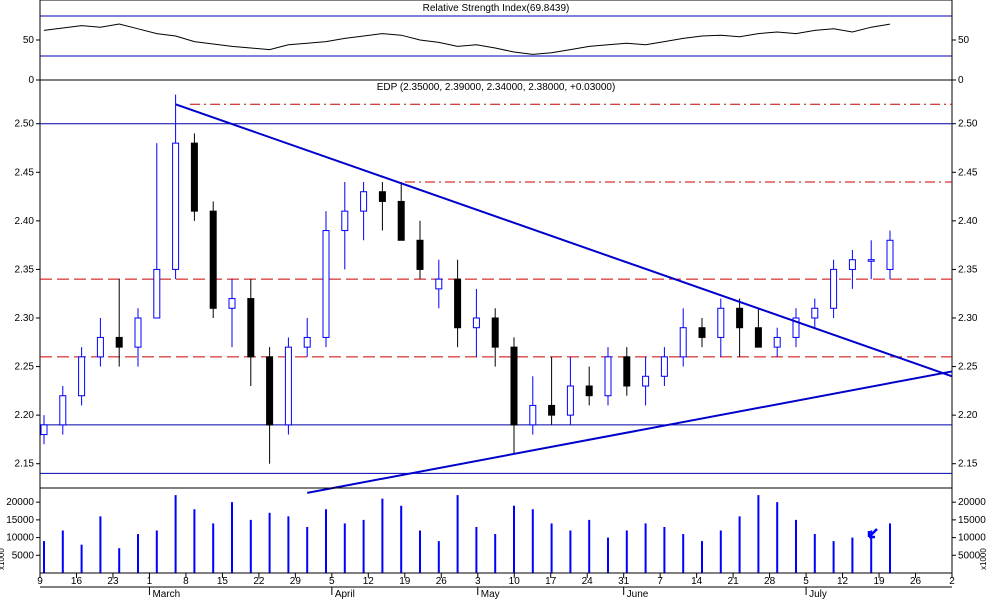  What do you see at coordinates (25, 464) in the screenshot?
I see `price-tick-label-left: 2.15` at bounding box center [25, 464].